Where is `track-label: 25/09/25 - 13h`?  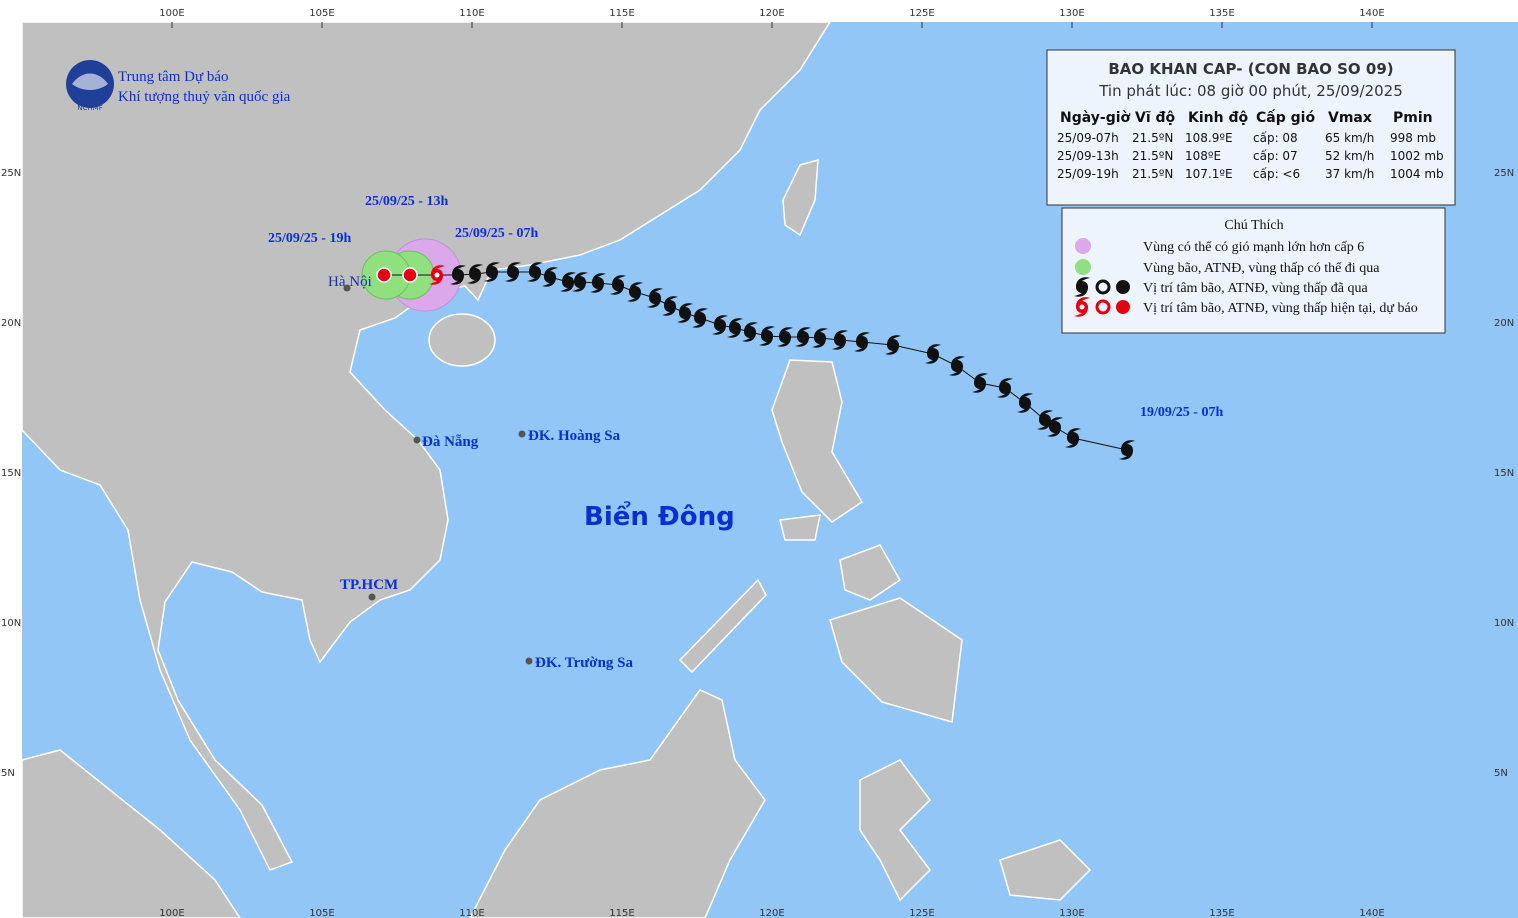
track-label: 25/09/25 - 13h is located at coordinates (406, 201).